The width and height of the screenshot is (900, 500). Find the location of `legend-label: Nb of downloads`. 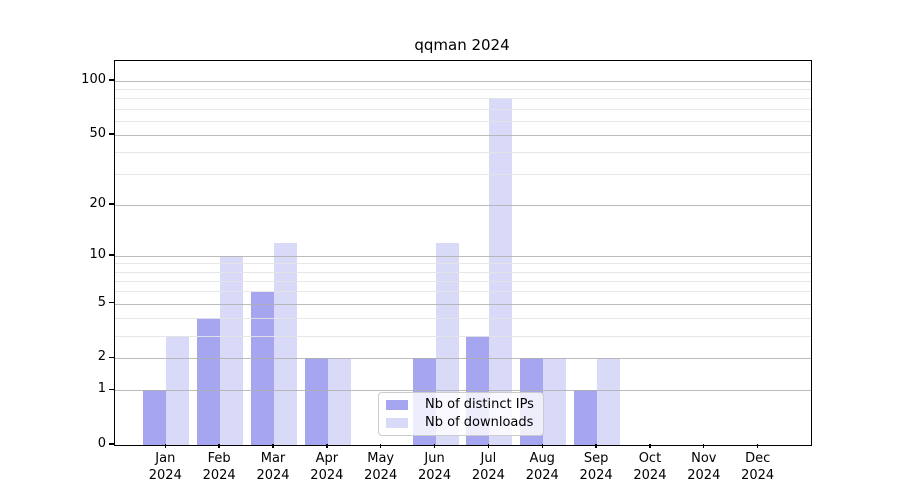

legend-label: Nb of downloads is located at coordinates (479, 422).